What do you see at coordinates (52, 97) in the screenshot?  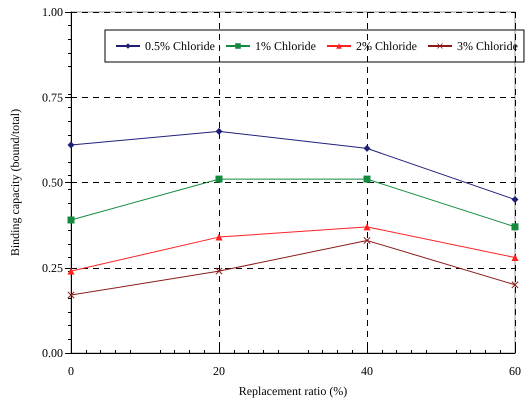 I see `y-tick-label: 0.75` at bounding box center [52, 97].